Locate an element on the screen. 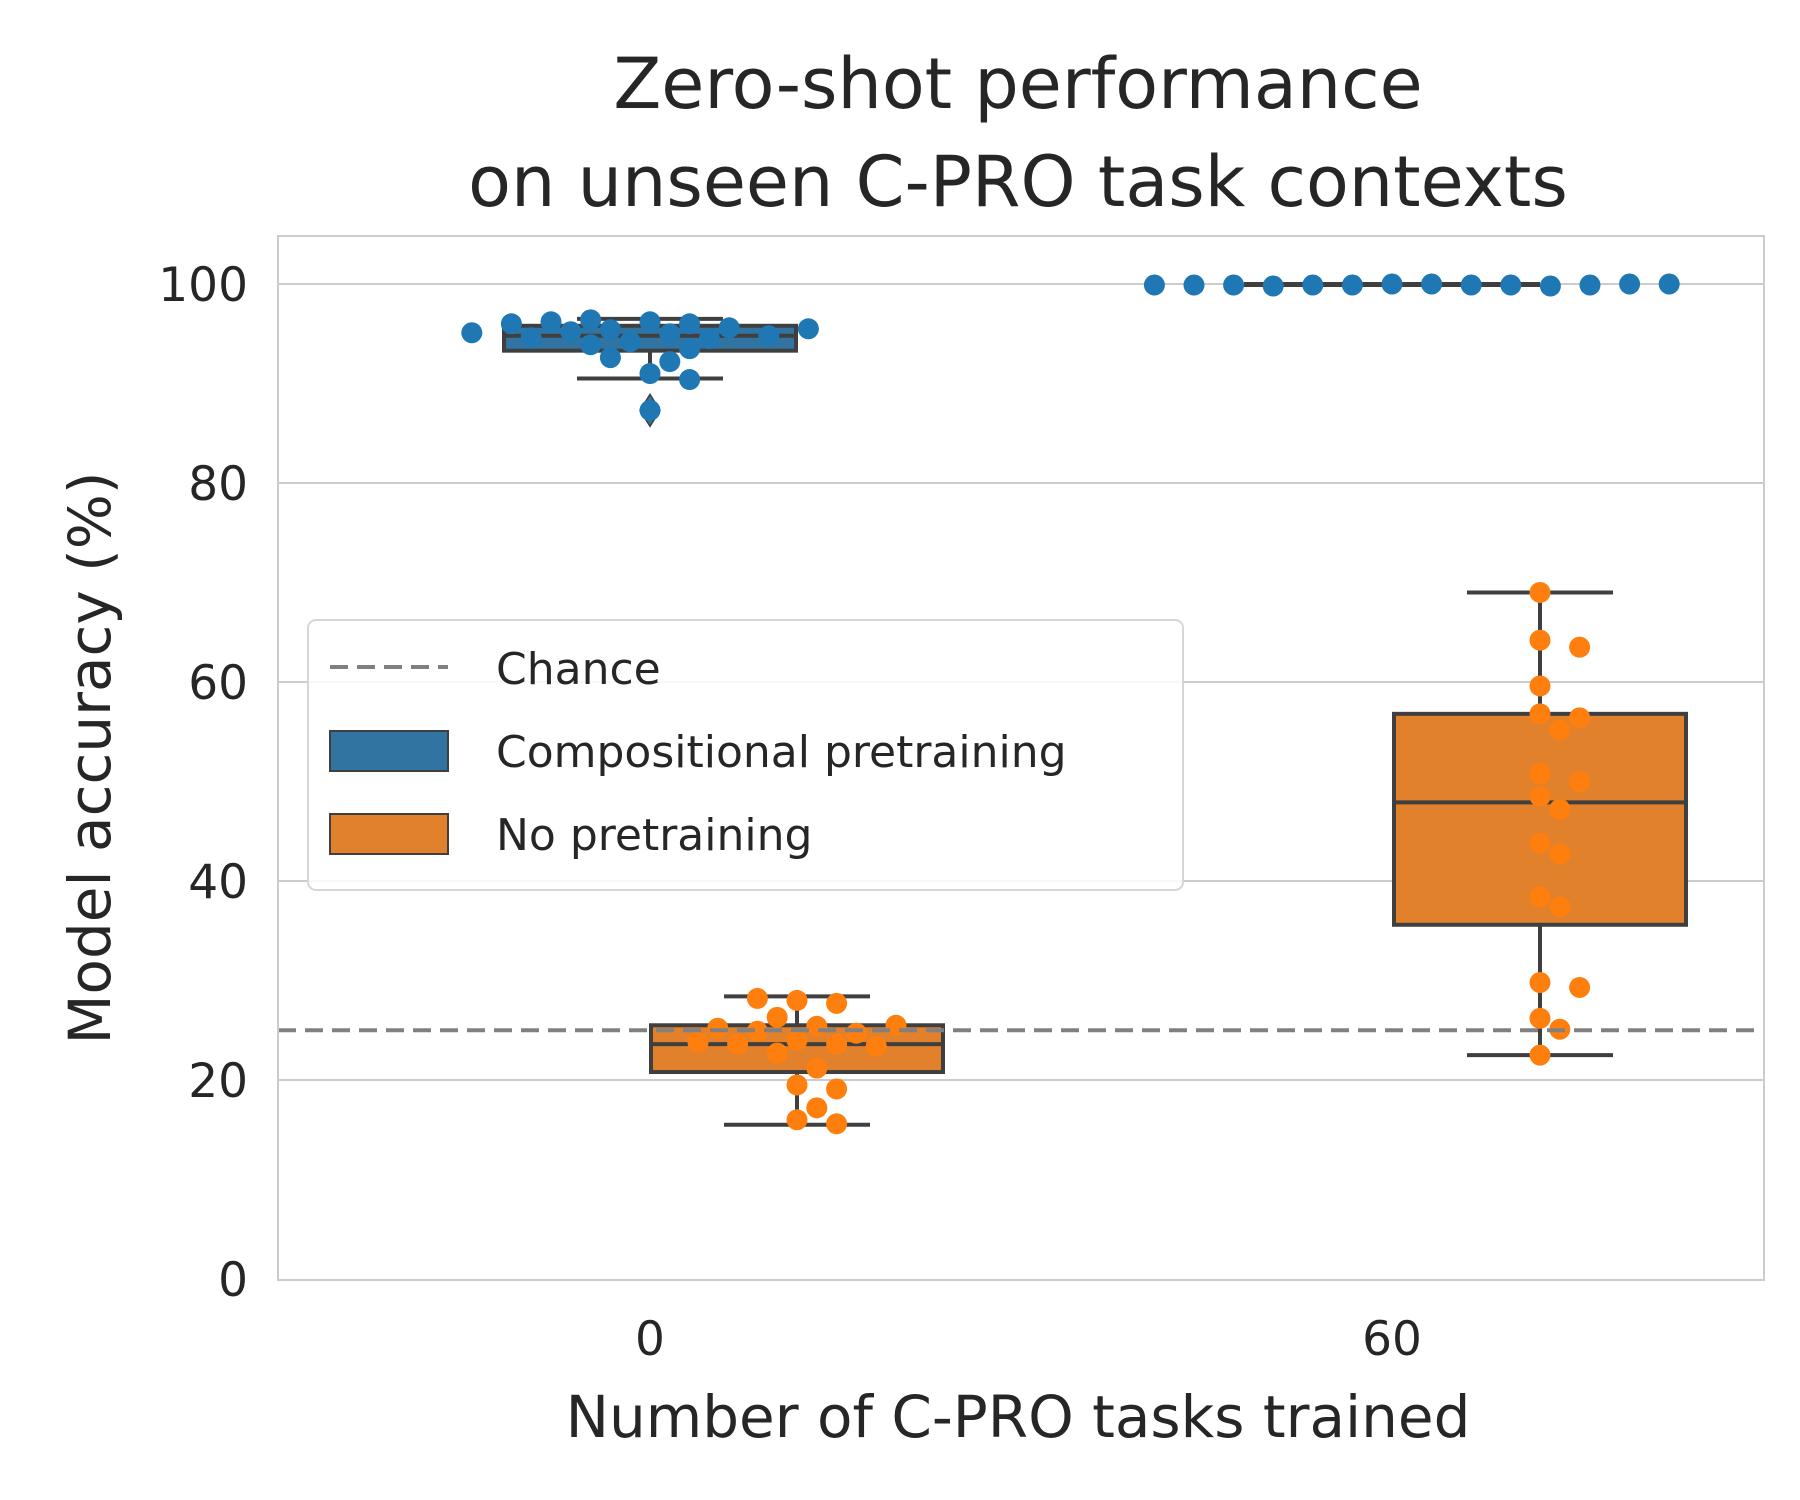 Image resolution: width=1800 pixels, height=1500 pixels. chart-title-line-2: on unseen C-PRO task contexts is located at coordinates (1018, 182).